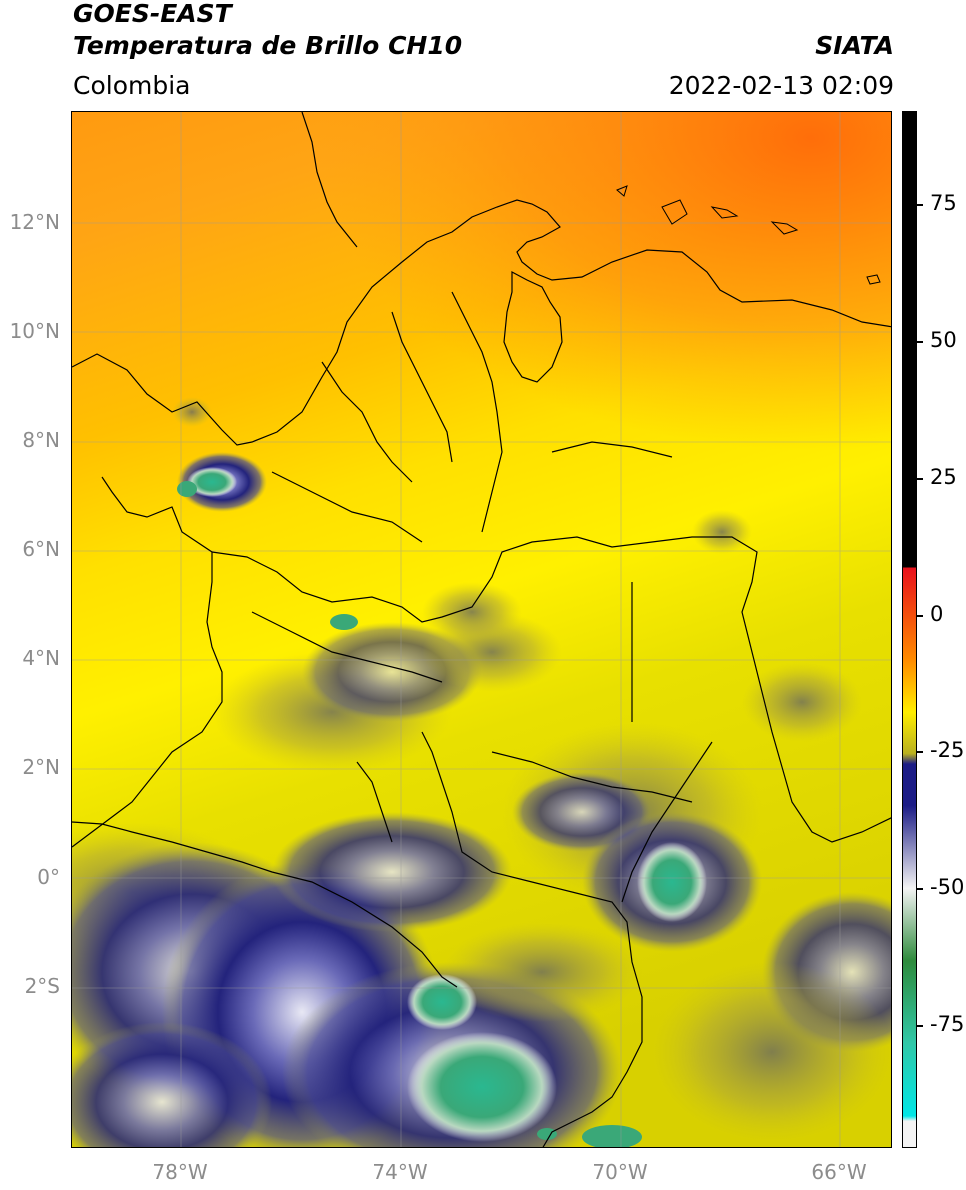 The image size is (966, 1190). What do you see at coordinates (781, 85) in the screenshot?
I see `datetime-label: 2022-02-13 02:09` at bounding box center [781, 85].